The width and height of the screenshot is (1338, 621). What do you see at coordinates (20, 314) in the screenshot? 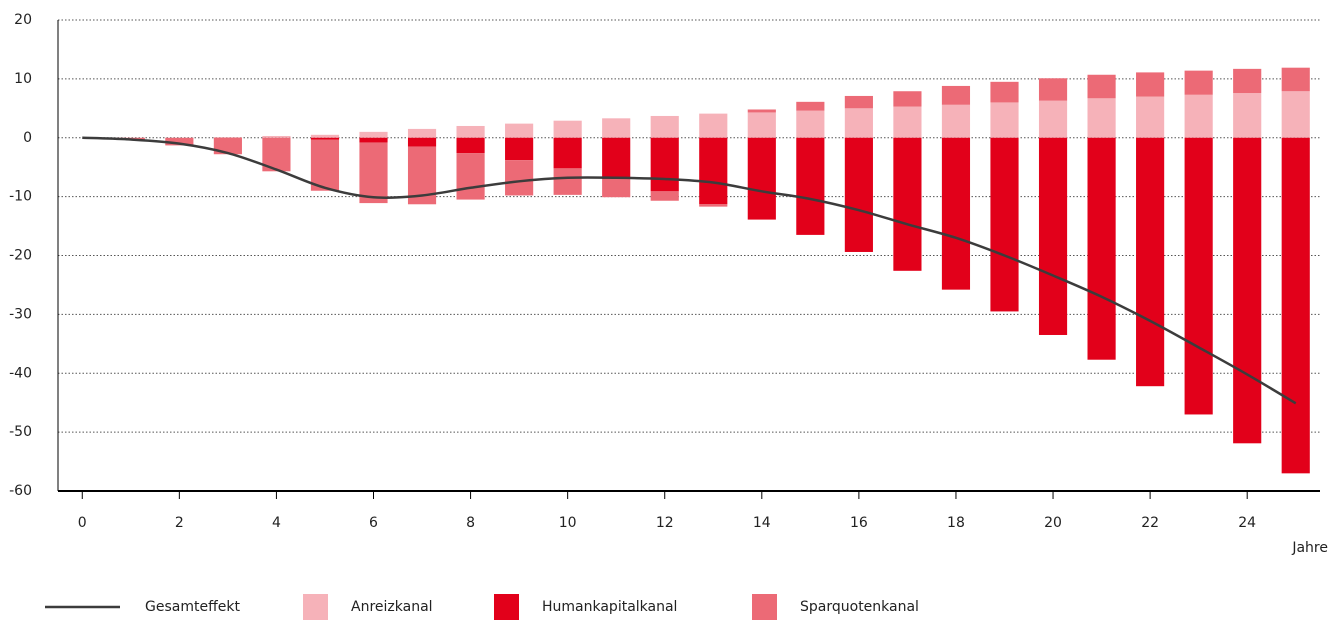
I see `y-tick-label: -30` at bounding box center [20, 314].